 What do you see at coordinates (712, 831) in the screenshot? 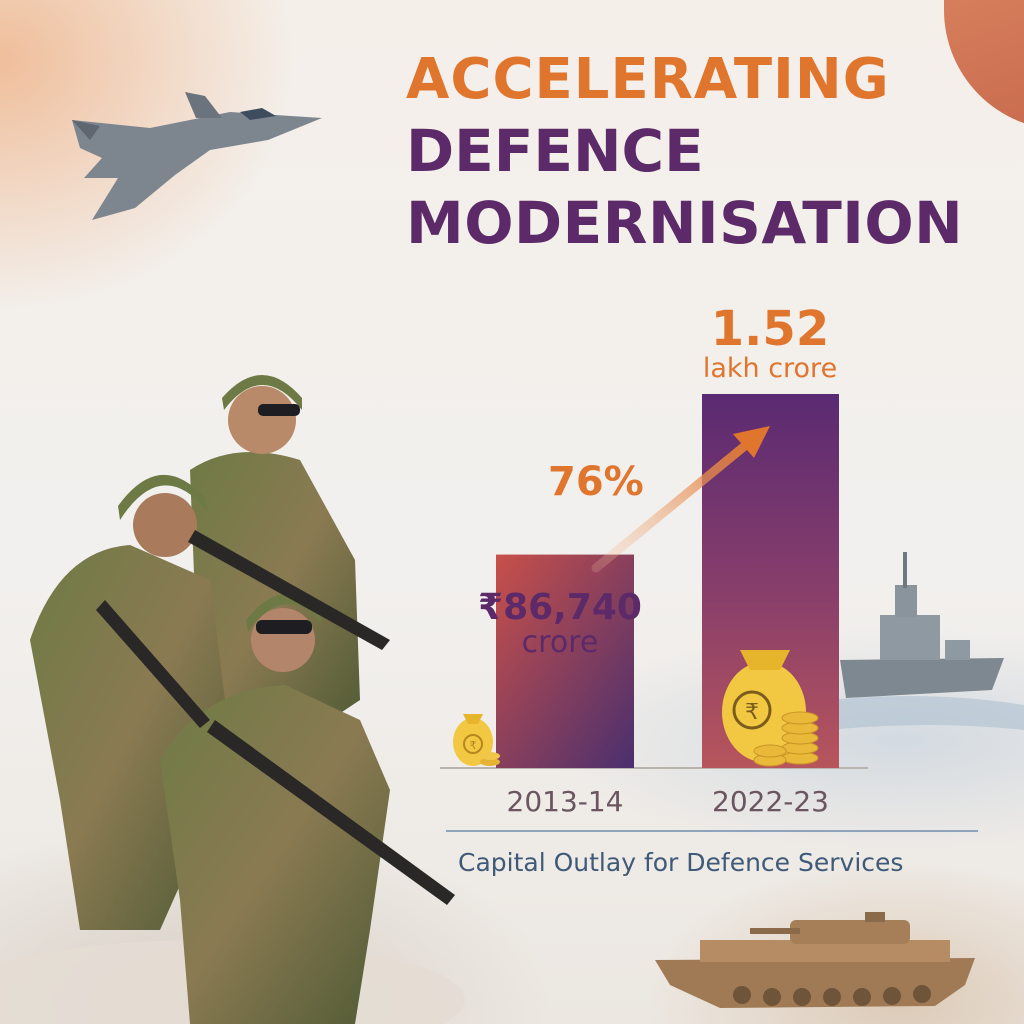
I see `caption-divider` at bounding box center [712, 831].